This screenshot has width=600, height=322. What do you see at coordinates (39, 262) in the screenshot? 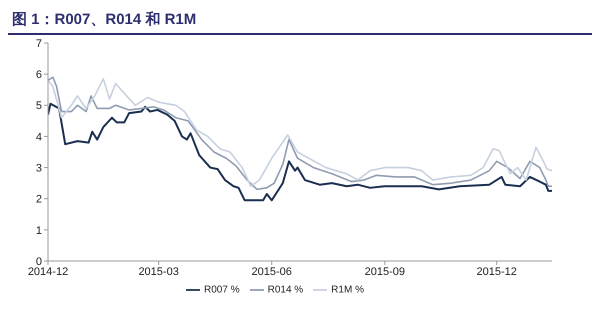
I see `y-tick-label: 0` at bounding box center [39, 262].